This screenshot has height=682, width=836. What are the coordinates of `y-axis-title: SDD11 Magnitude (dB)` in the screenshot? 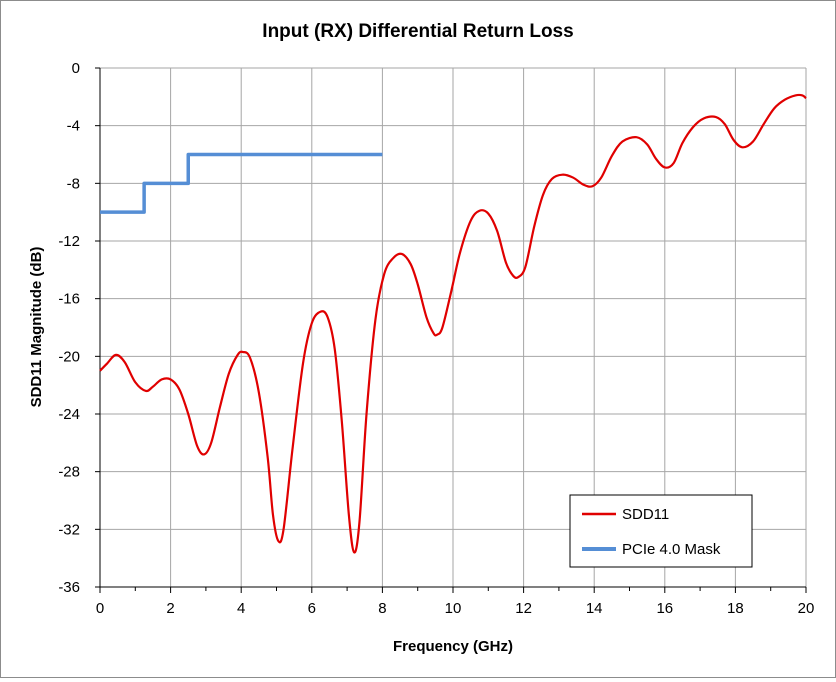 It's located at (36, 327).